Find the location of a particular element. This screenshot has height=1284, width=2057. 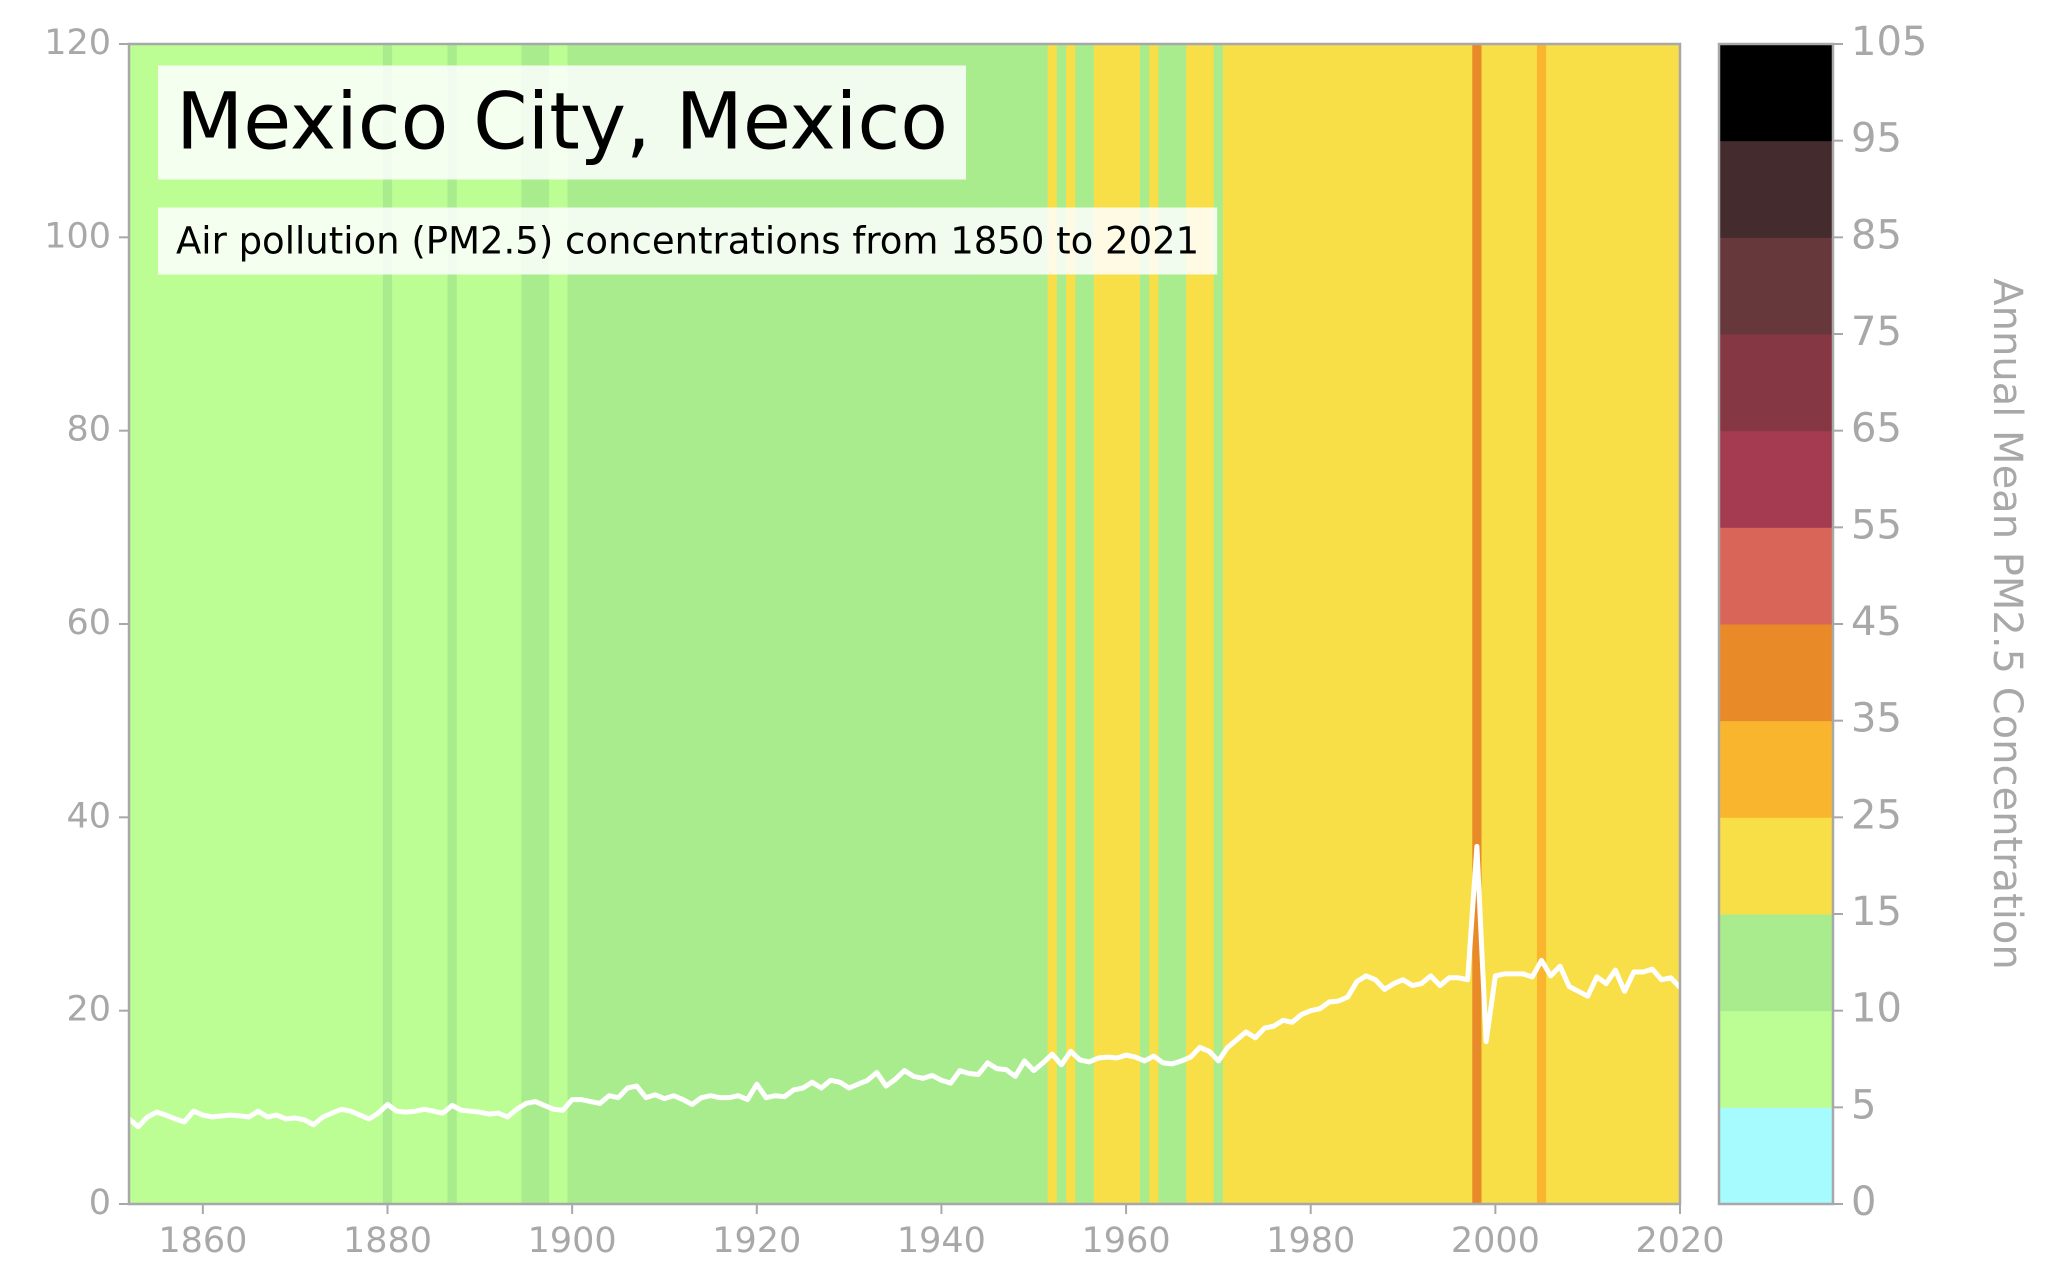

y-tick-label: 0 is located at coordinates (100, 1203).